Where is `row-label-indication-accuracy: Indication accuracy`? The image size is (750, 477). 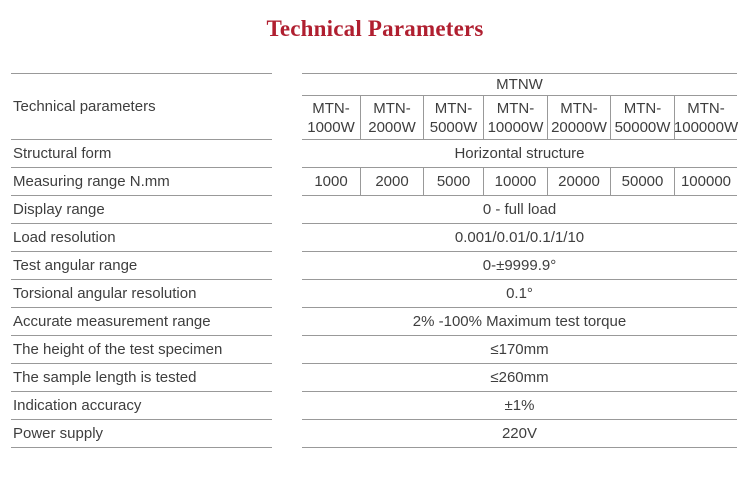 row-label-indication-accuracy: Indication accuracy is located at coordinates (141, 406).